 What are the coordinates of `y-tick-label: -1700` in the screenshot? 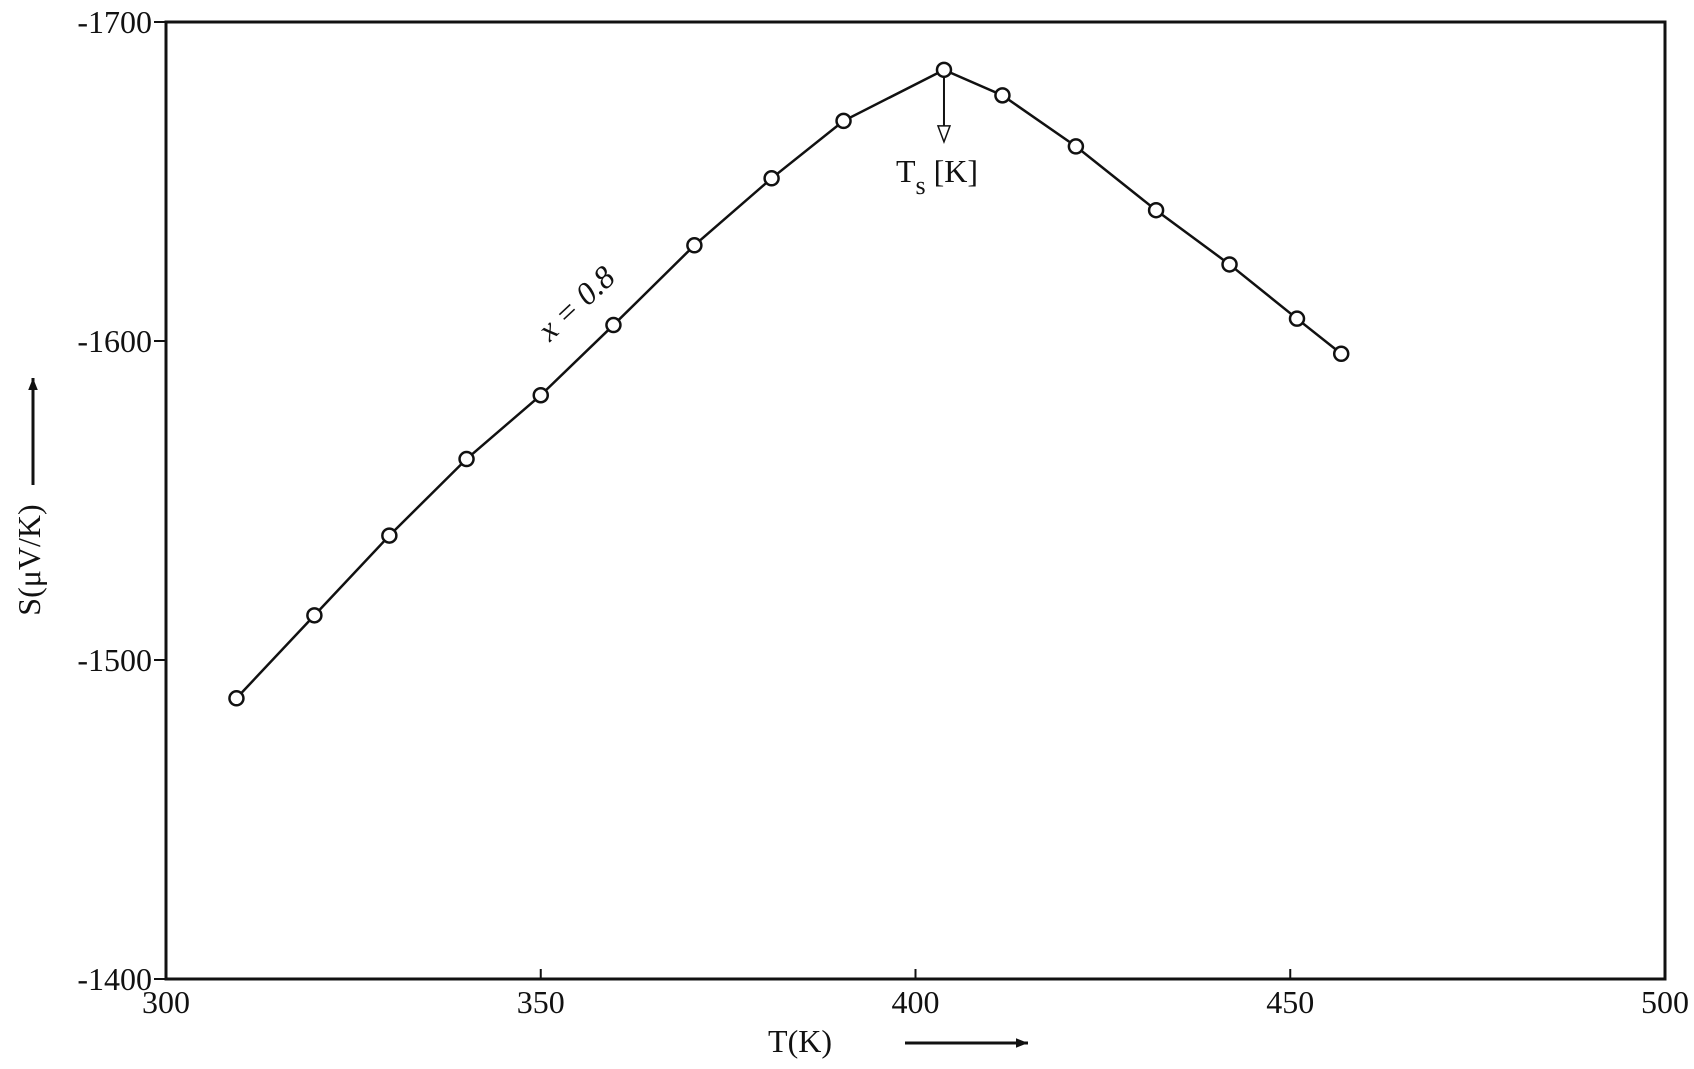 It's located at (114, 22).